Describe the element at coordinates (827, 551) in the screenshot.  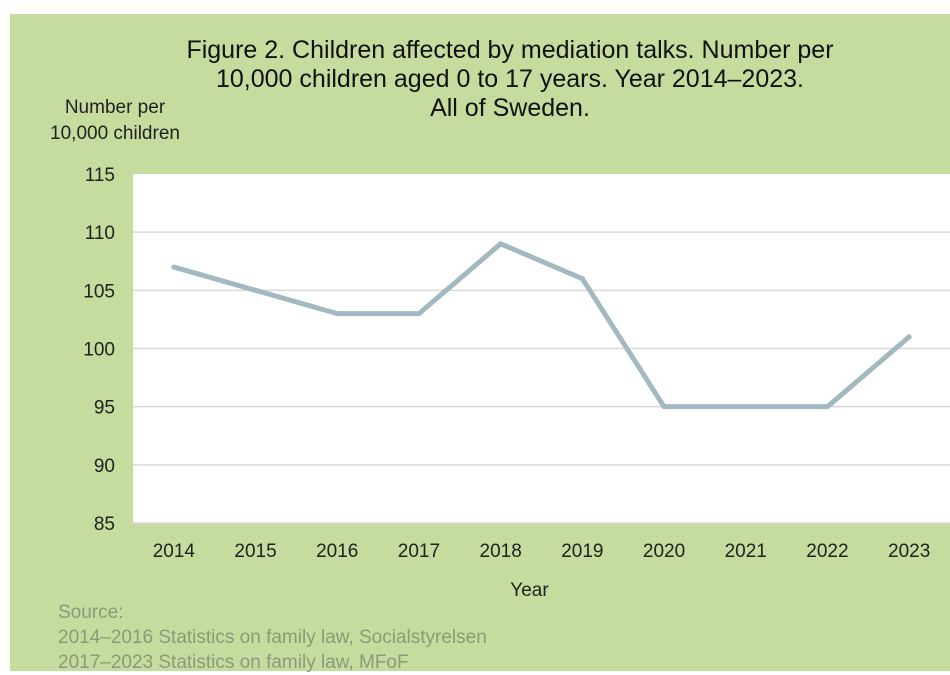
I see `x-tick-label: 2022` at that location.